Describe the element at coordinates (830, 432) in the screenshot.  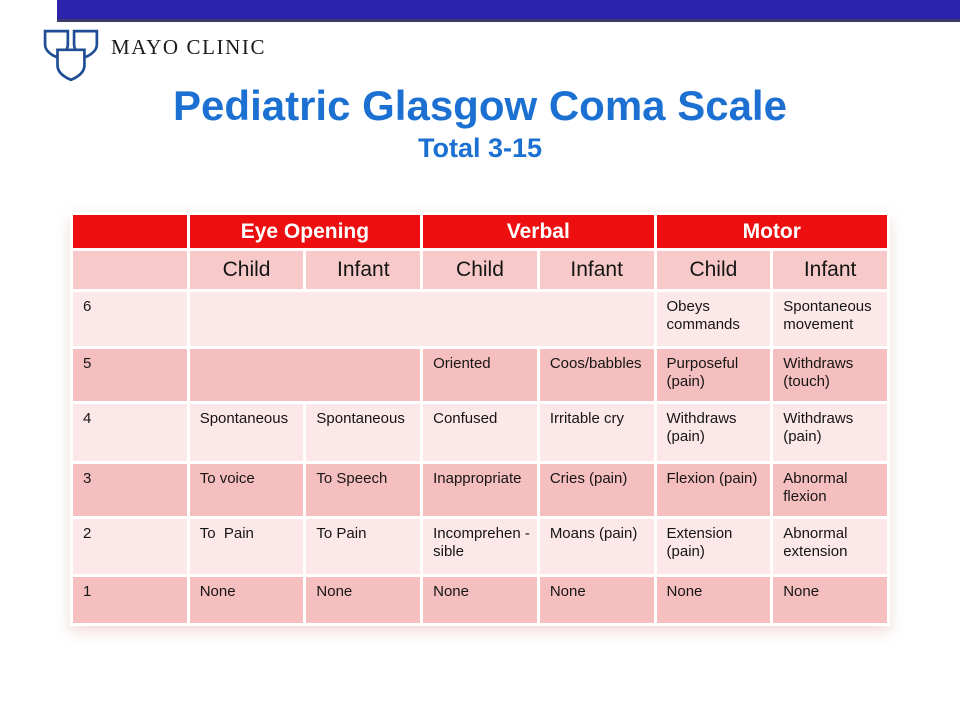
I see `cell-motor-infant: Withdraws (pain)` at that location.